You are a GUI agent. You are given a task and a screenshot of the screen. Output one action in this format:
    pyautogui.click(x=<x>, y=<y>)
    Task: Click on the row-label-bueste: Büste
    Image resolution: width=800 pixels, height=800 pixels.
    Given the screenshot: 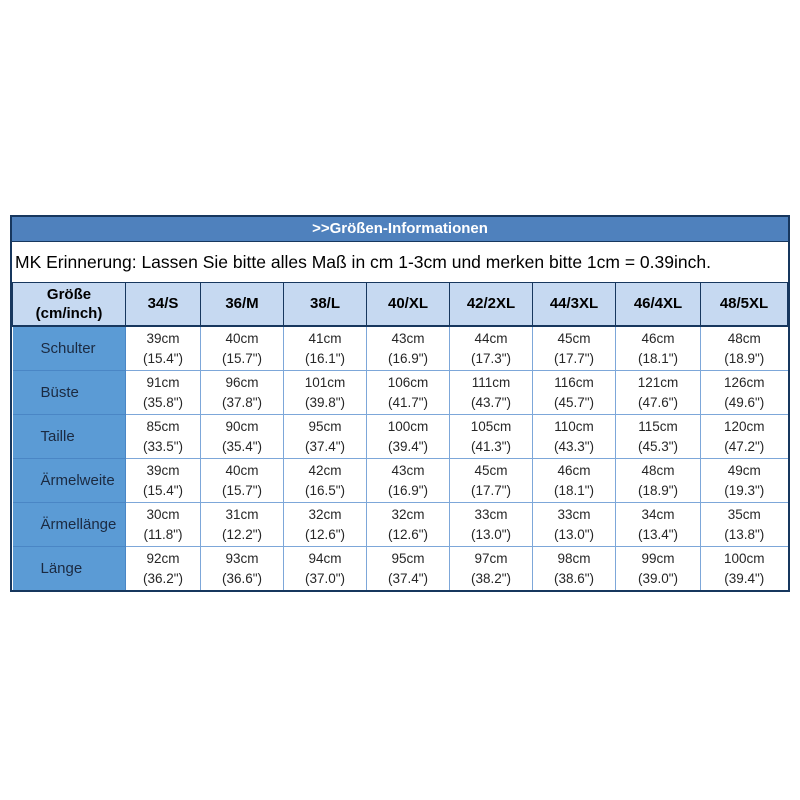 What is the action you would take?
    pyautogui.click(x=69, y=392)
    